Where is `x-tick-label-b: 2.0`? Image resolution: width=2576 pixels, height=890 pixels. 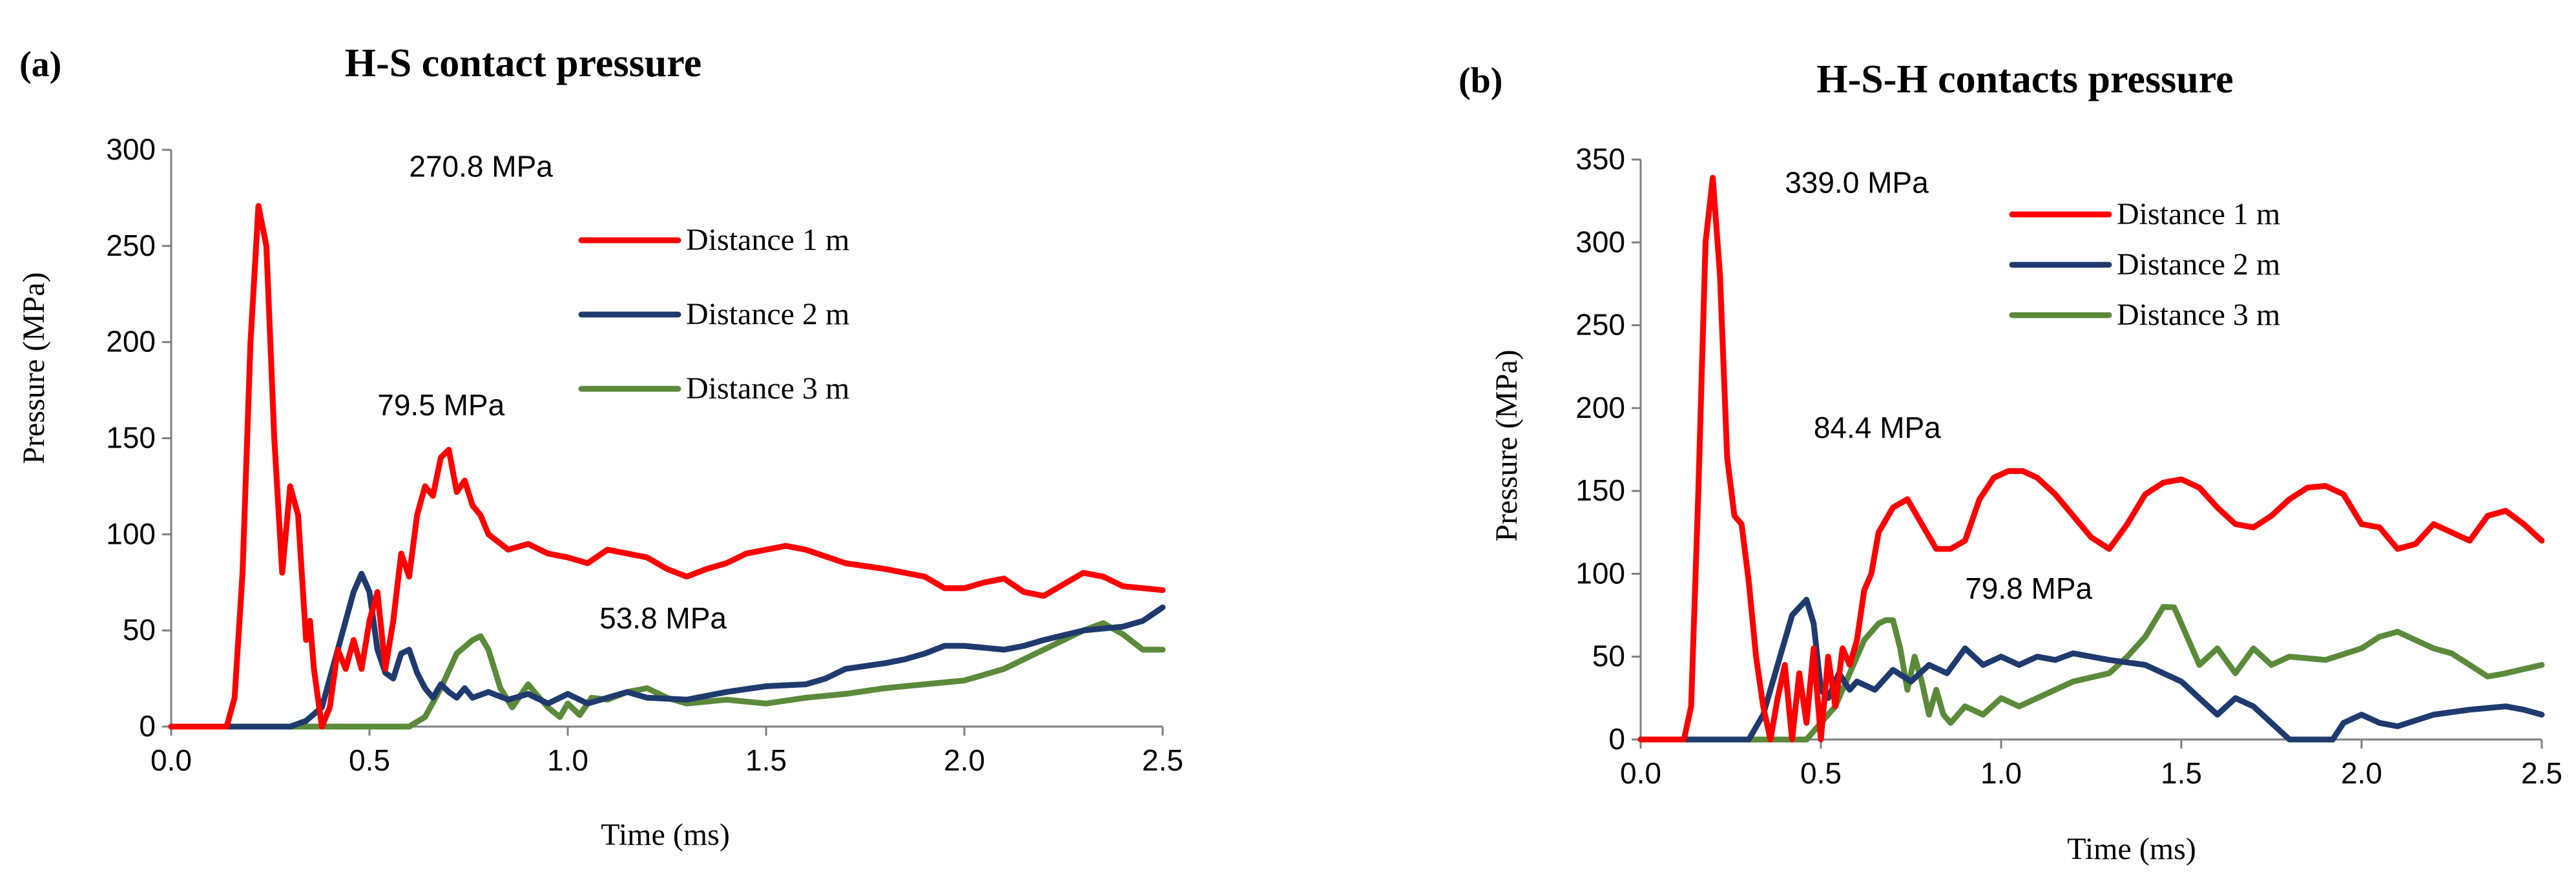
x-tick-label-b: 2.0 is located at coordinates (2361, 773).